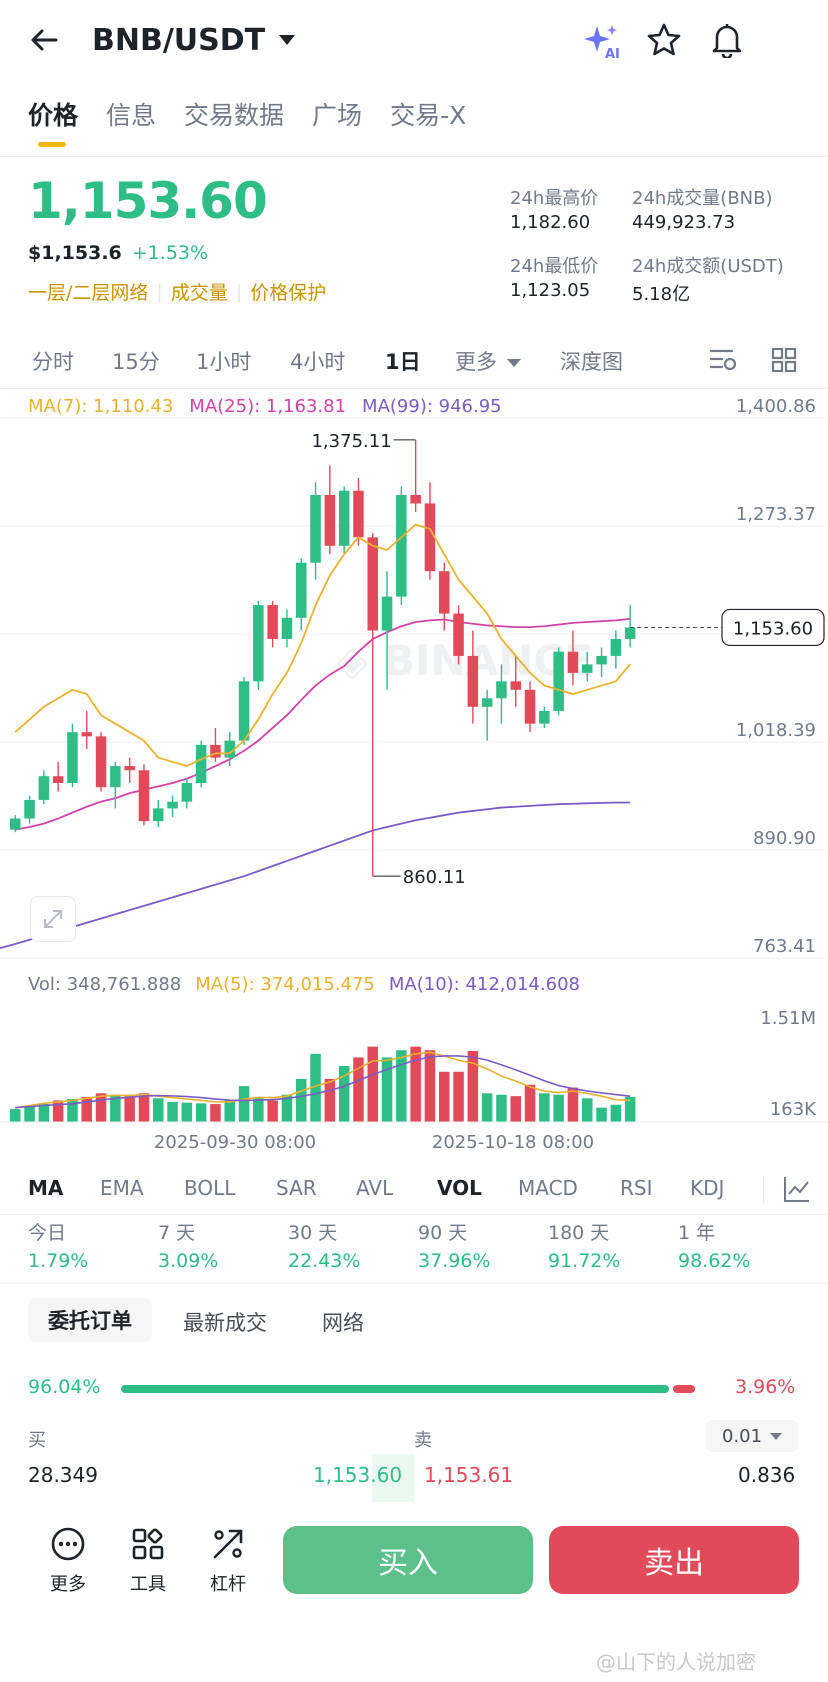 Image resolution: width=828 pixels, height=1682 pixels. What do you see at coordinates (296, 1188) in the screenshot?
I see `indicator-sar: SAR` at bounding box center [296, 1188].